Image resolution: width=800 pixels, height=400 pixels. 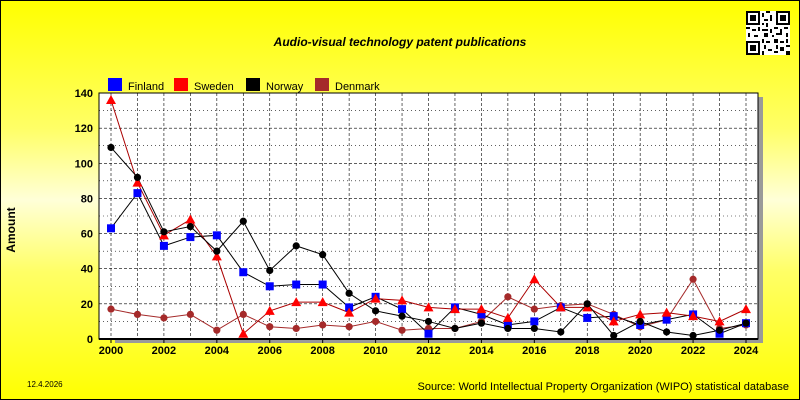 I want to click on x-tick-label: 2024, so click(x=746, y=351).